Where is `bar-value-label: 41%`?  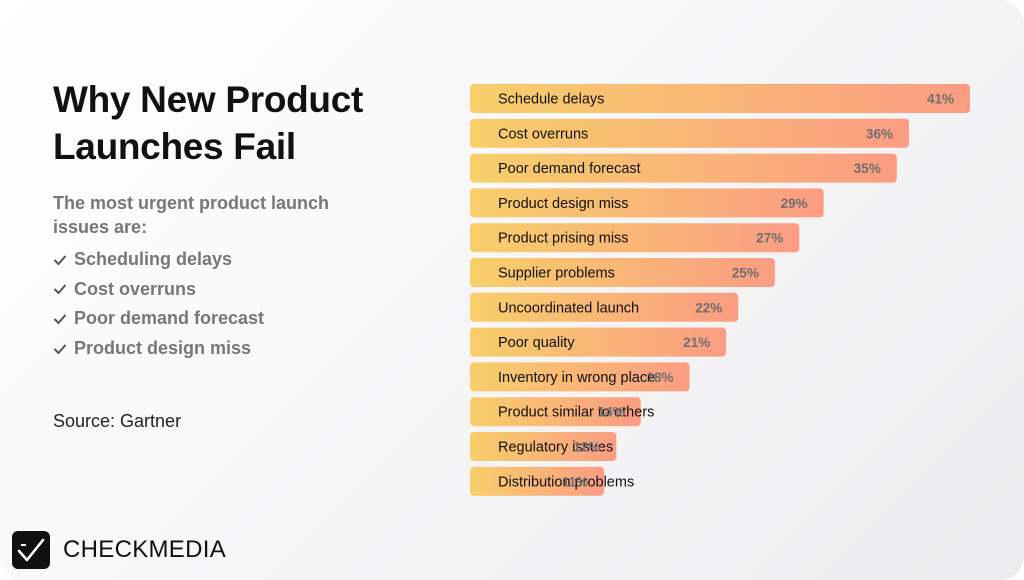
bar-value-label: 41% is located at coordinates (940, 99).